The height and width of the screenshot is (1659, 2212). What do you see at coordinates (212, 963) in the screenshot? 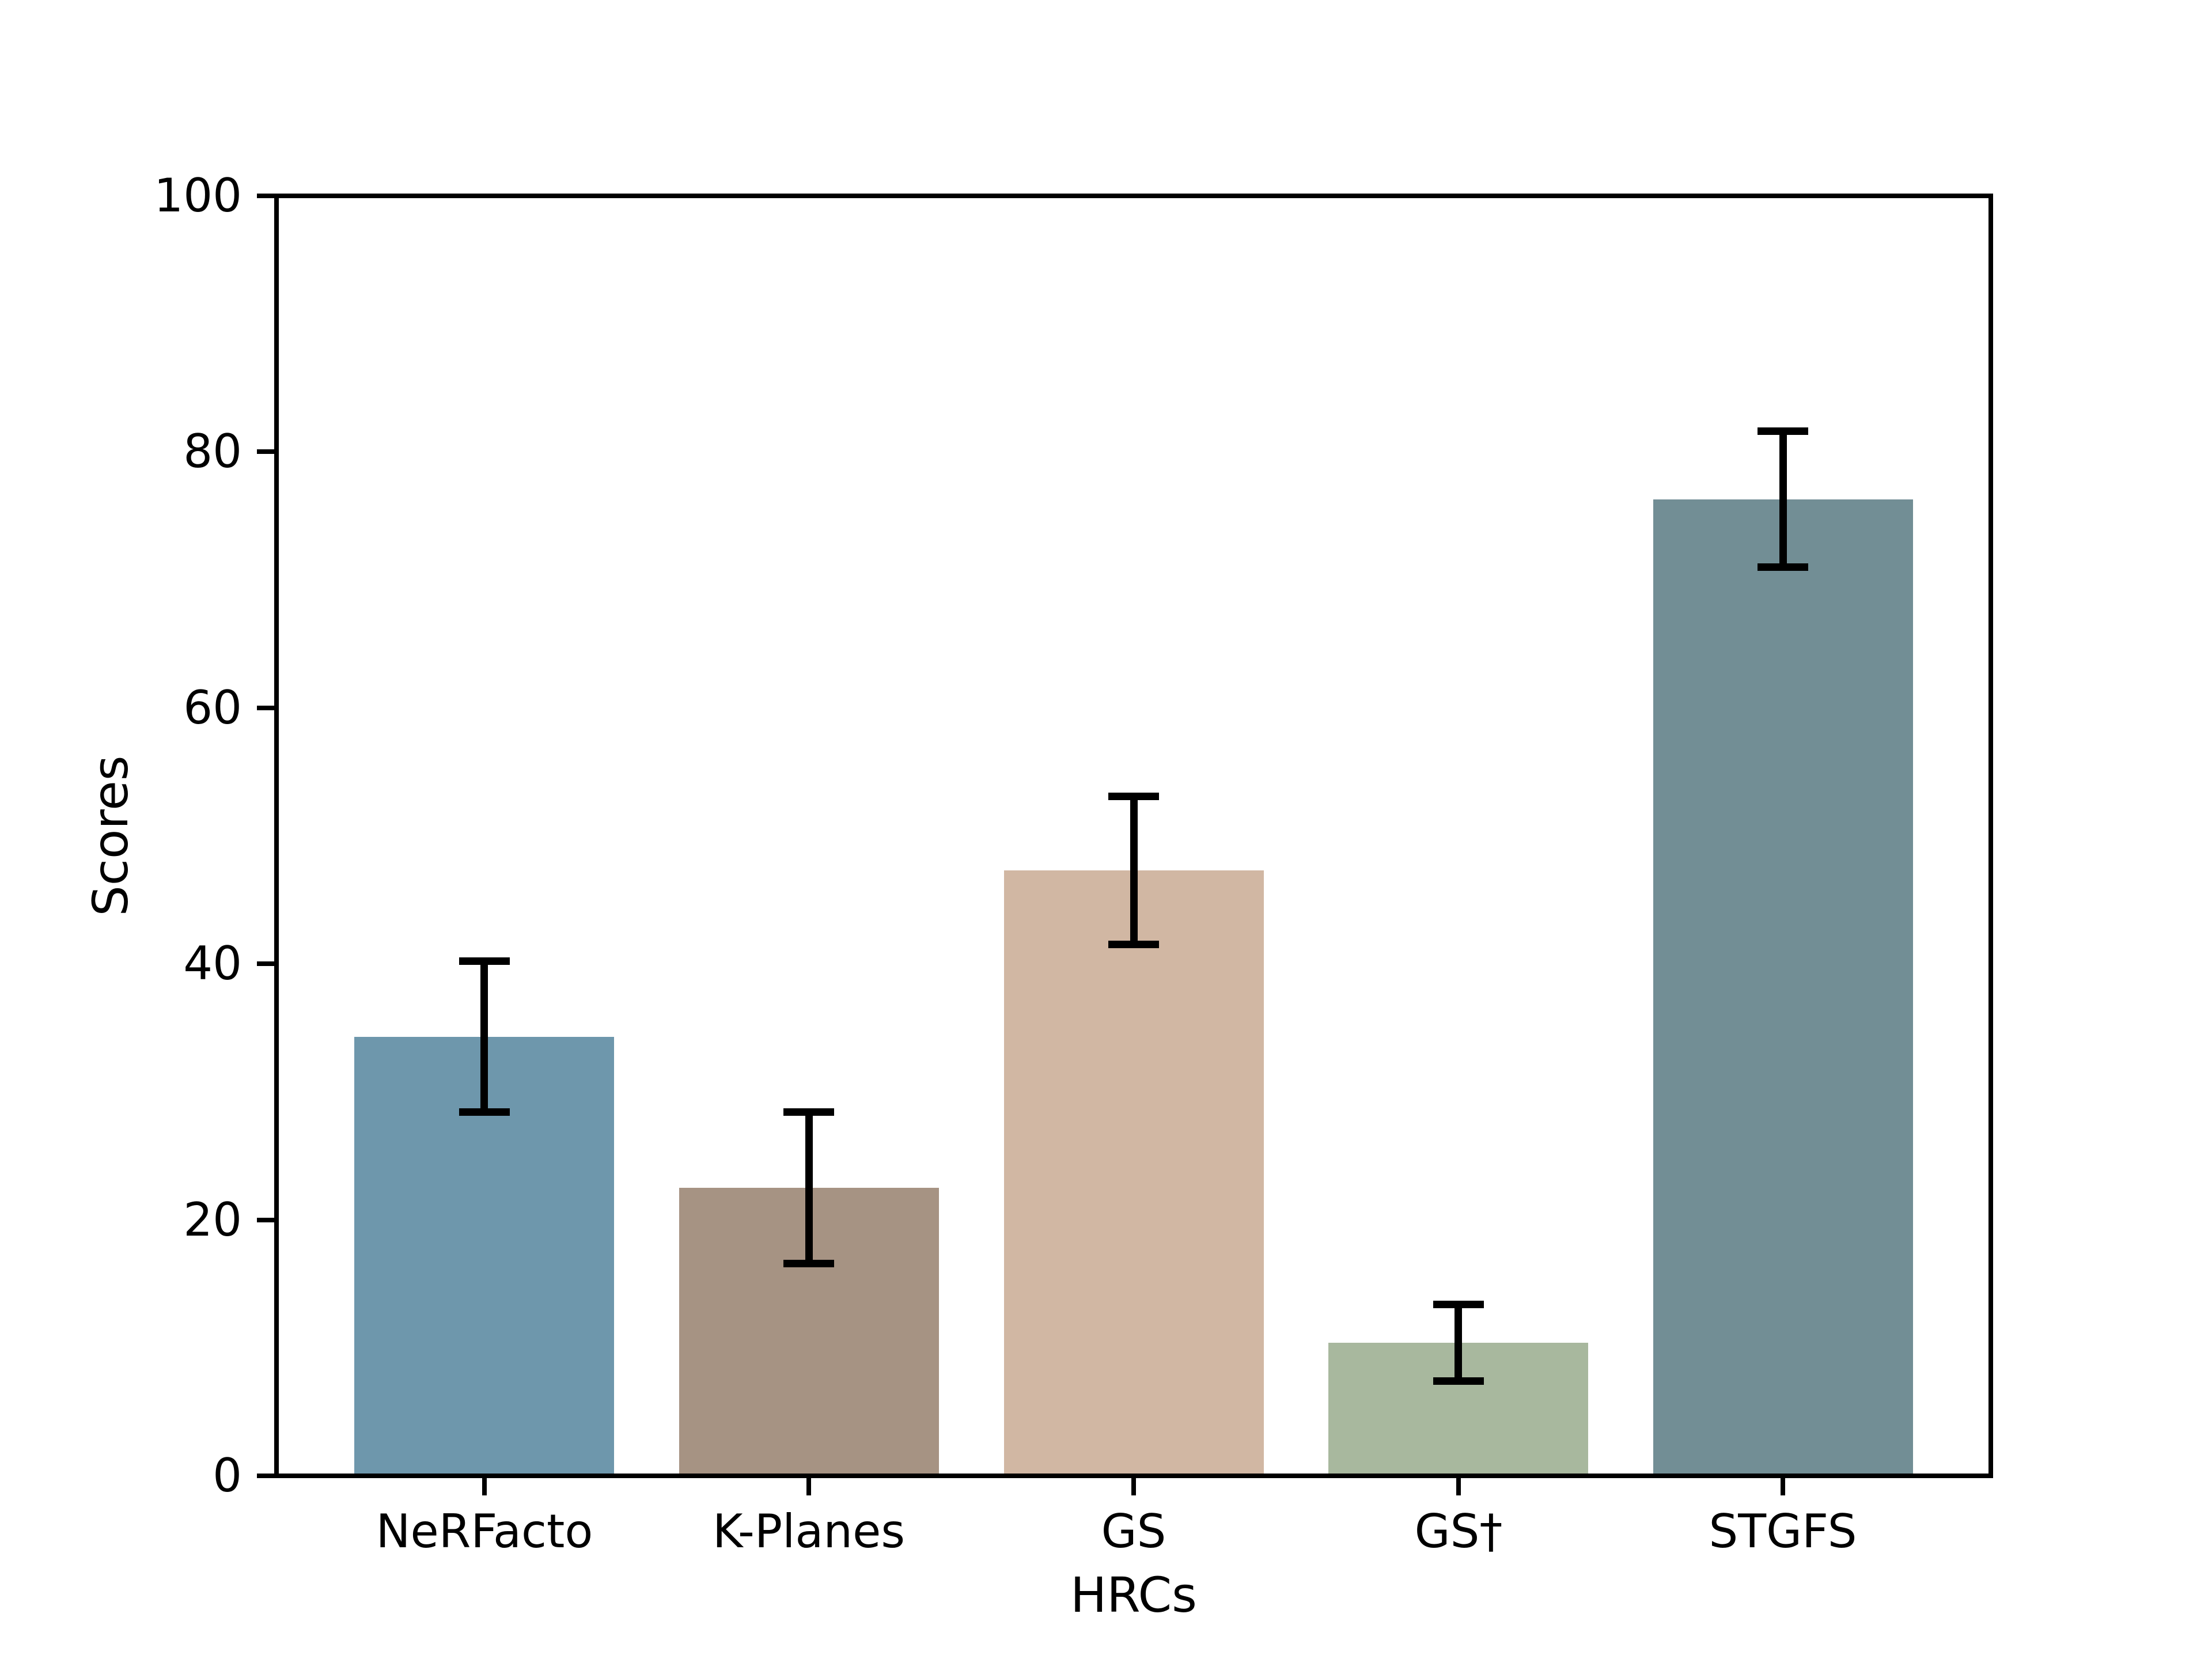
I see `y-tick-label-2: 40` at bounding box center [212, 963].